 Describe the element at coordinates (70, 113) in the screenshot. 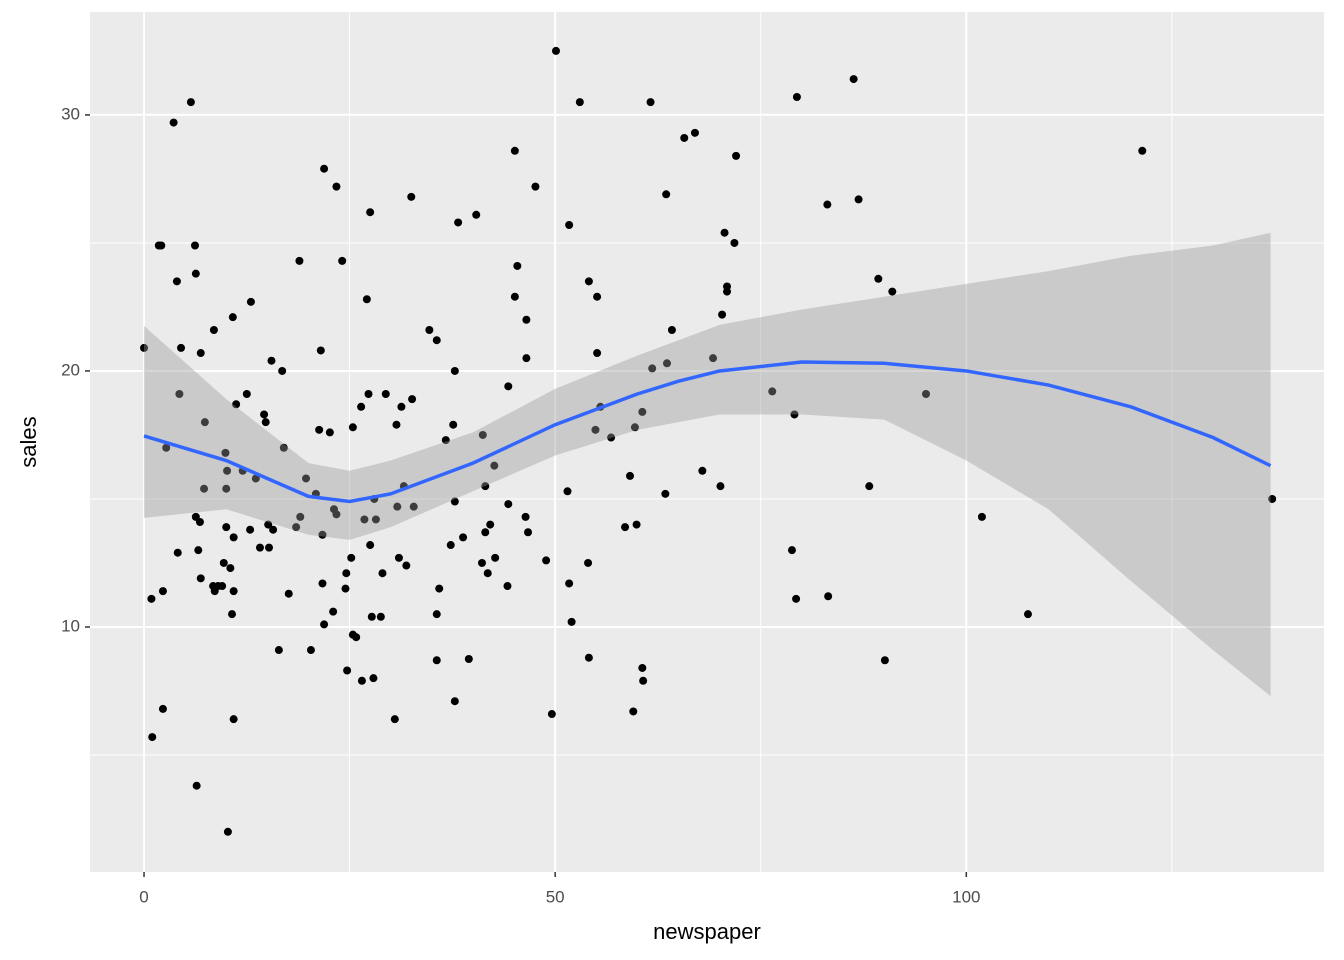

I see `y-tick-label: 30` at that location.